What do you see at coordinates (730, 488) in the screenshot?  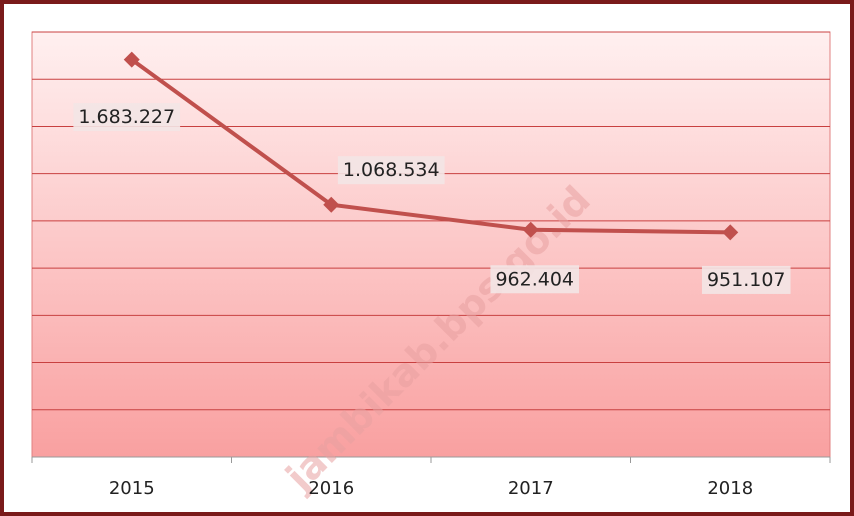 I see `x-tick-label: 2018` at bounding box center [730, 488].